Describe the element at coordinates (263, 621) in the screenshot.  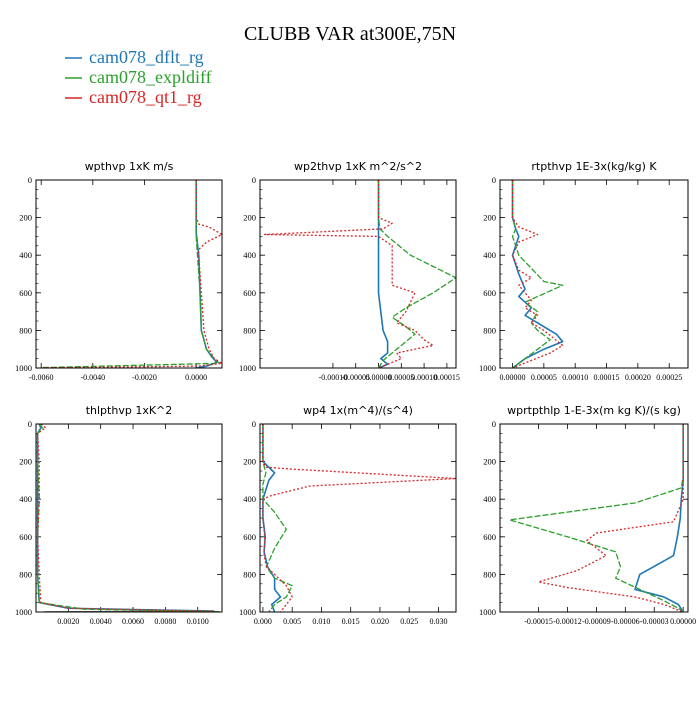
I see `x-tick-label: 0.000` at that location.